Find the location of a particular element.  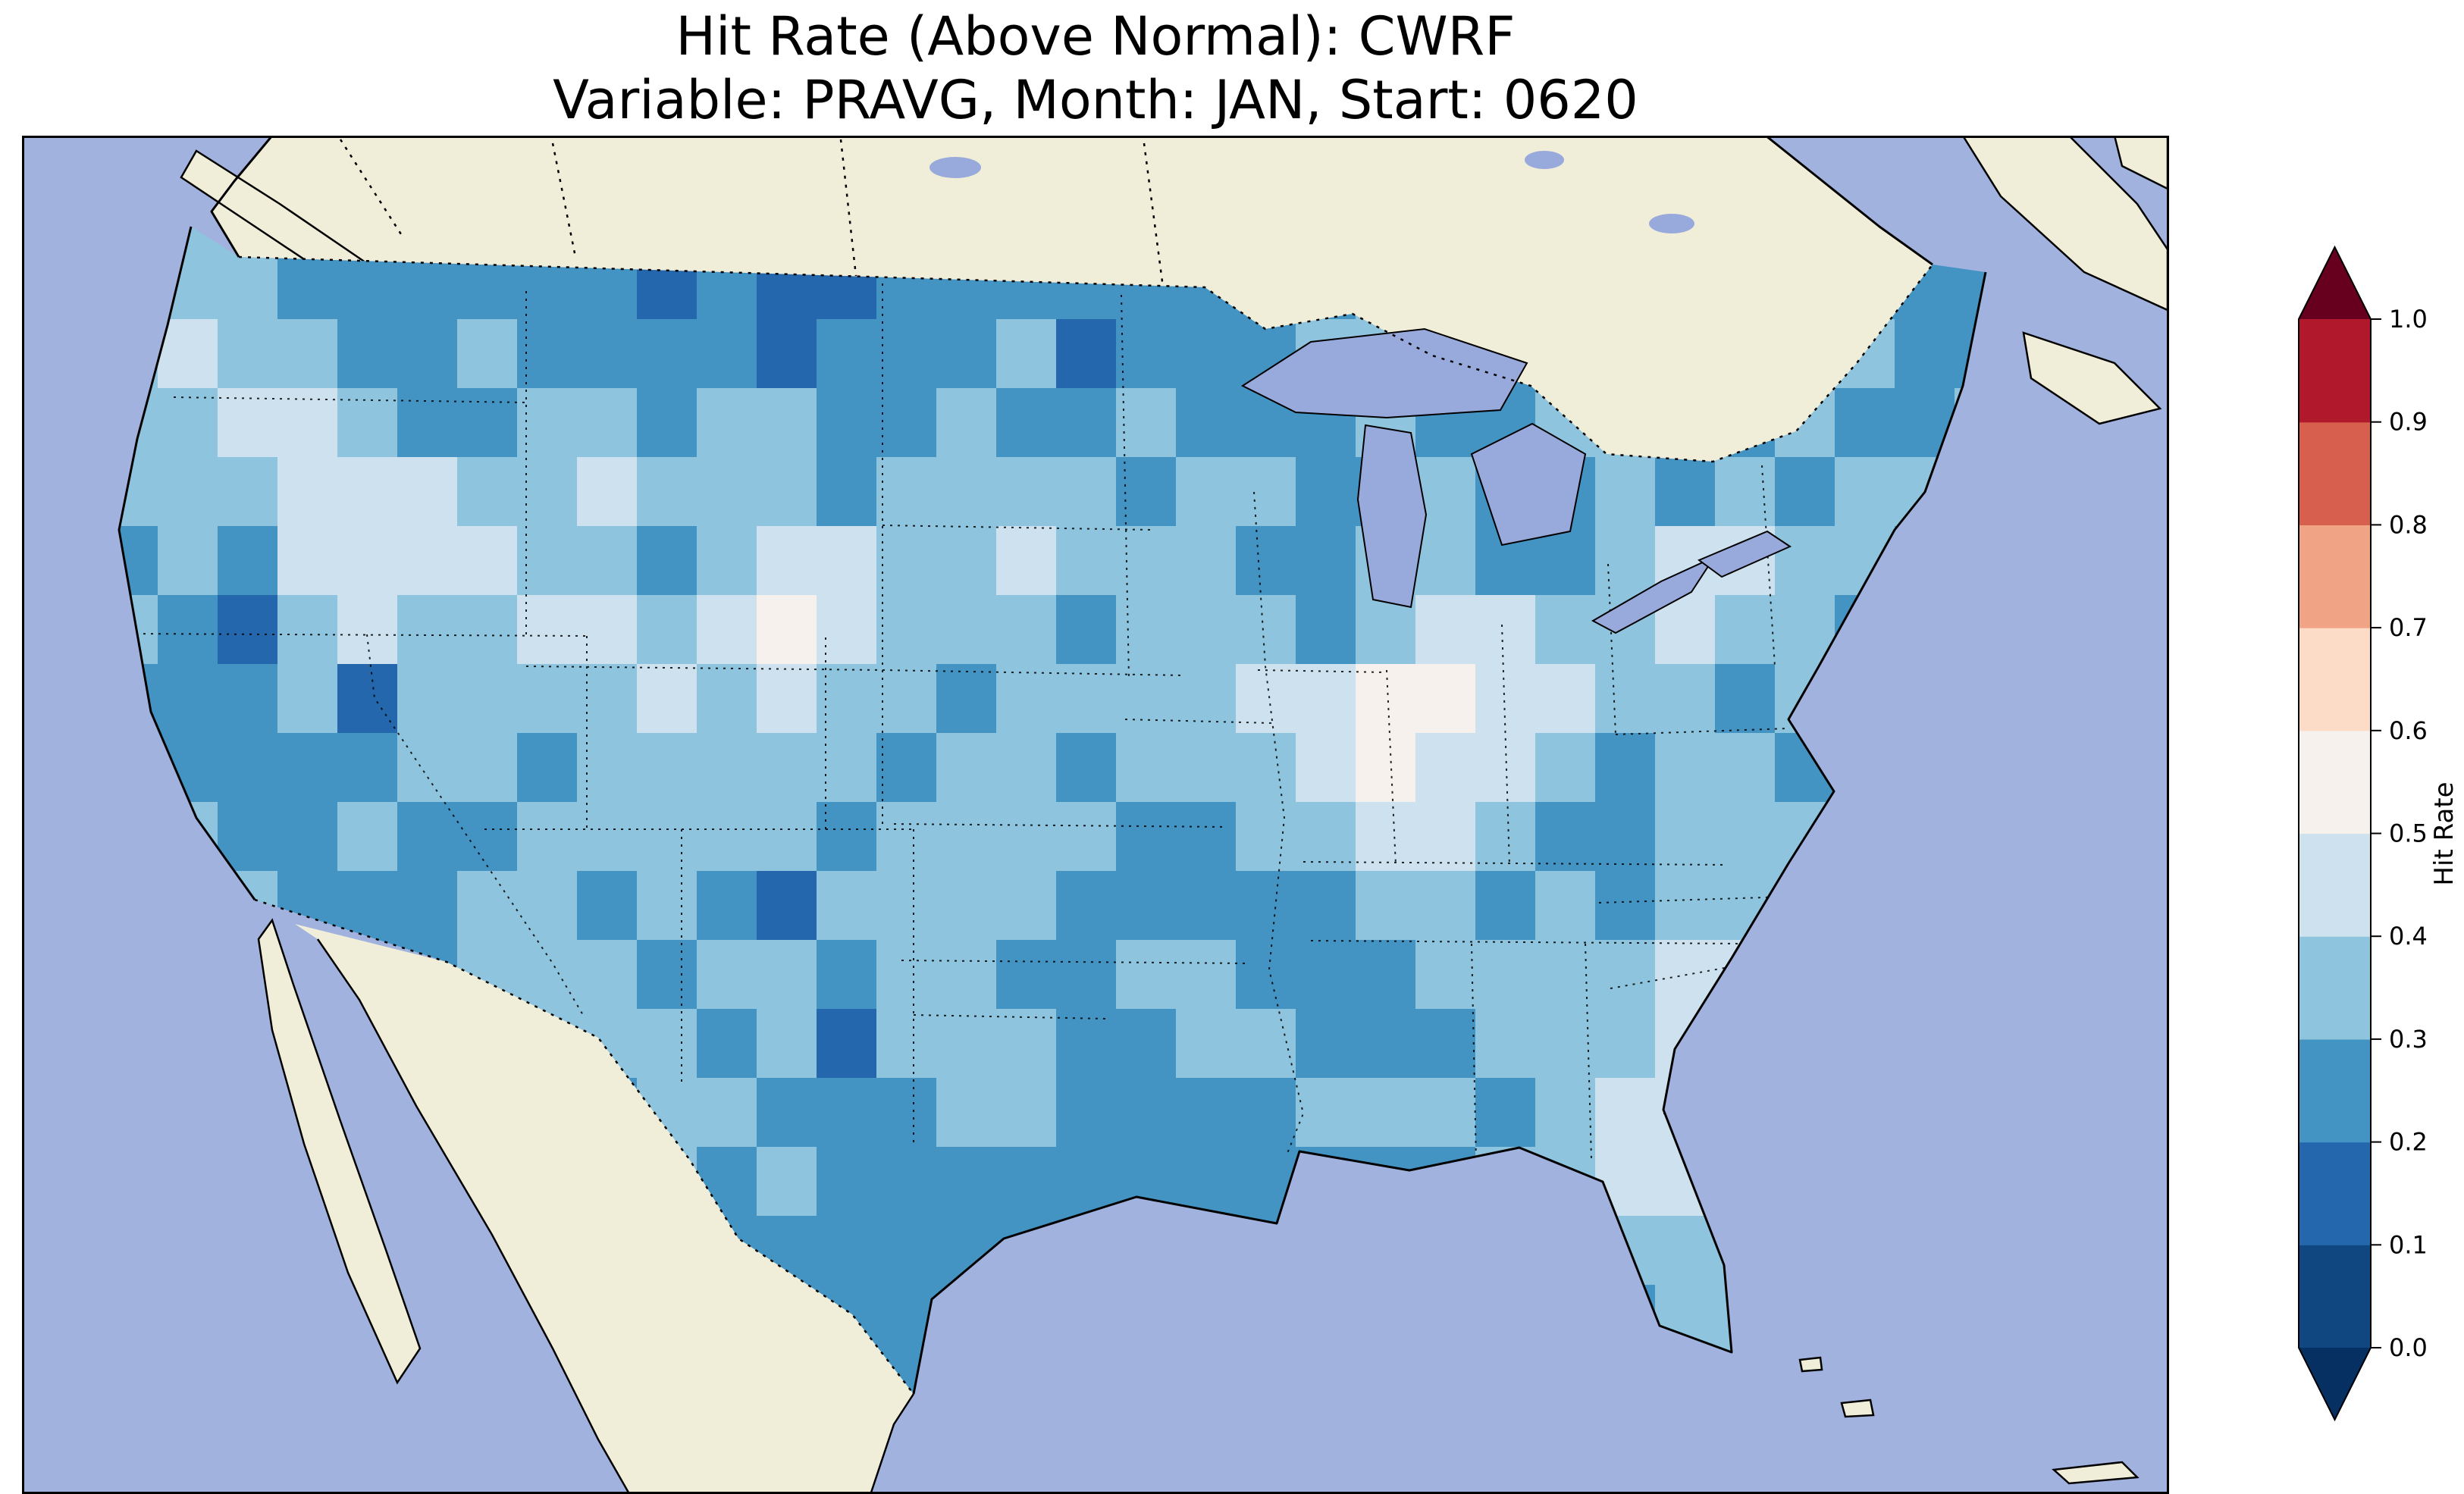

svg-text: 0.4 is located at coordinates (2408, 936).